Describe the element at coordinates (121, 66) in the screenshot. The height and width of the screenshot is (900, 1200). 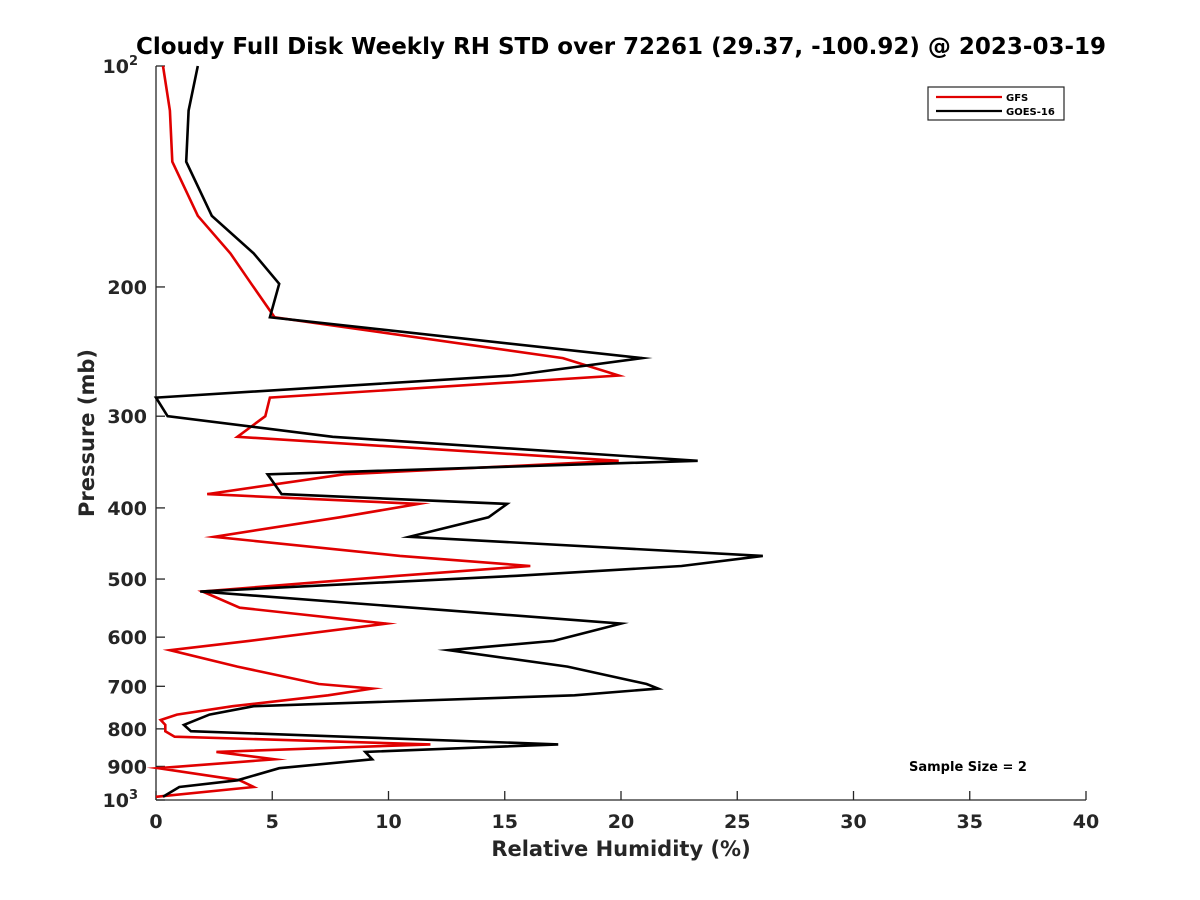
I see `y-tick-label: 10²` at that location.